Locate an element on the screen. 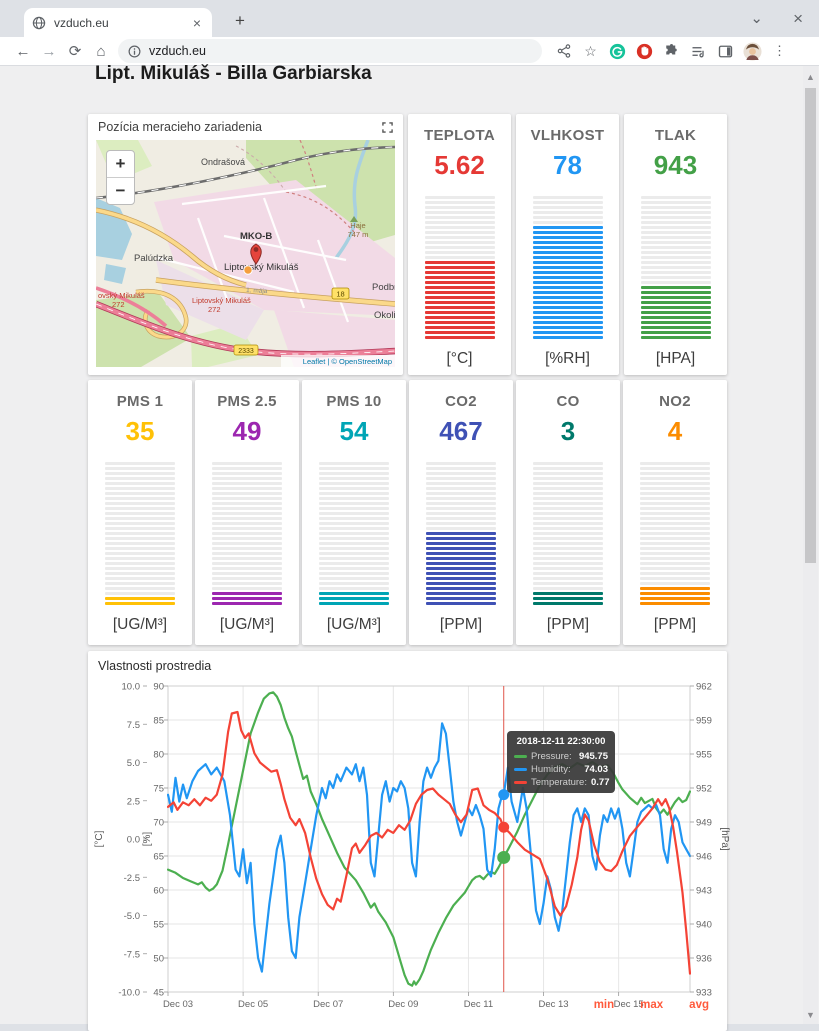  forward-button: → is located at coordinates (49, 51).